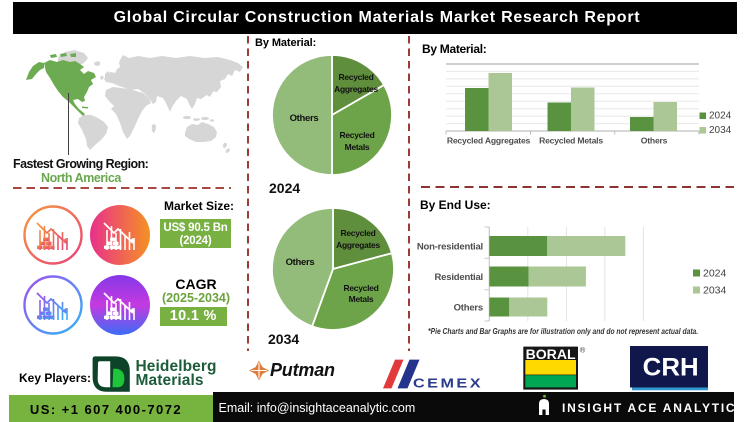 The height and width of the screenshot is (422, 750). I want to click on svg-text: Non-residential, so click(450, 247).